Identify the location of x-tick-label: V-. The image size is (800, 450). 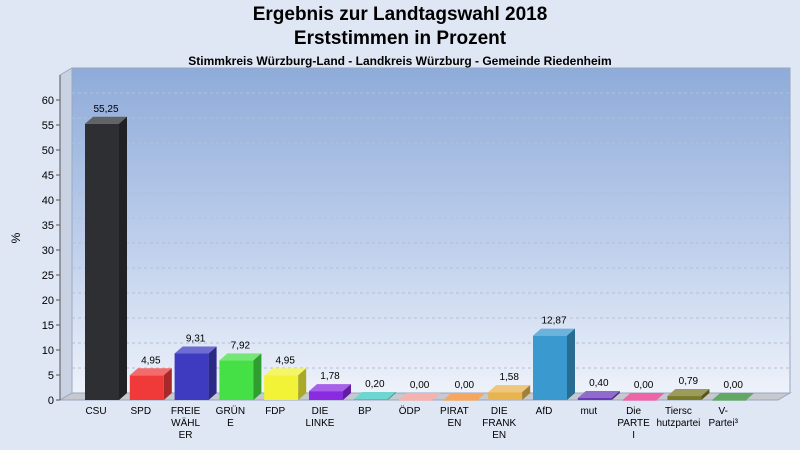
(722, 411).